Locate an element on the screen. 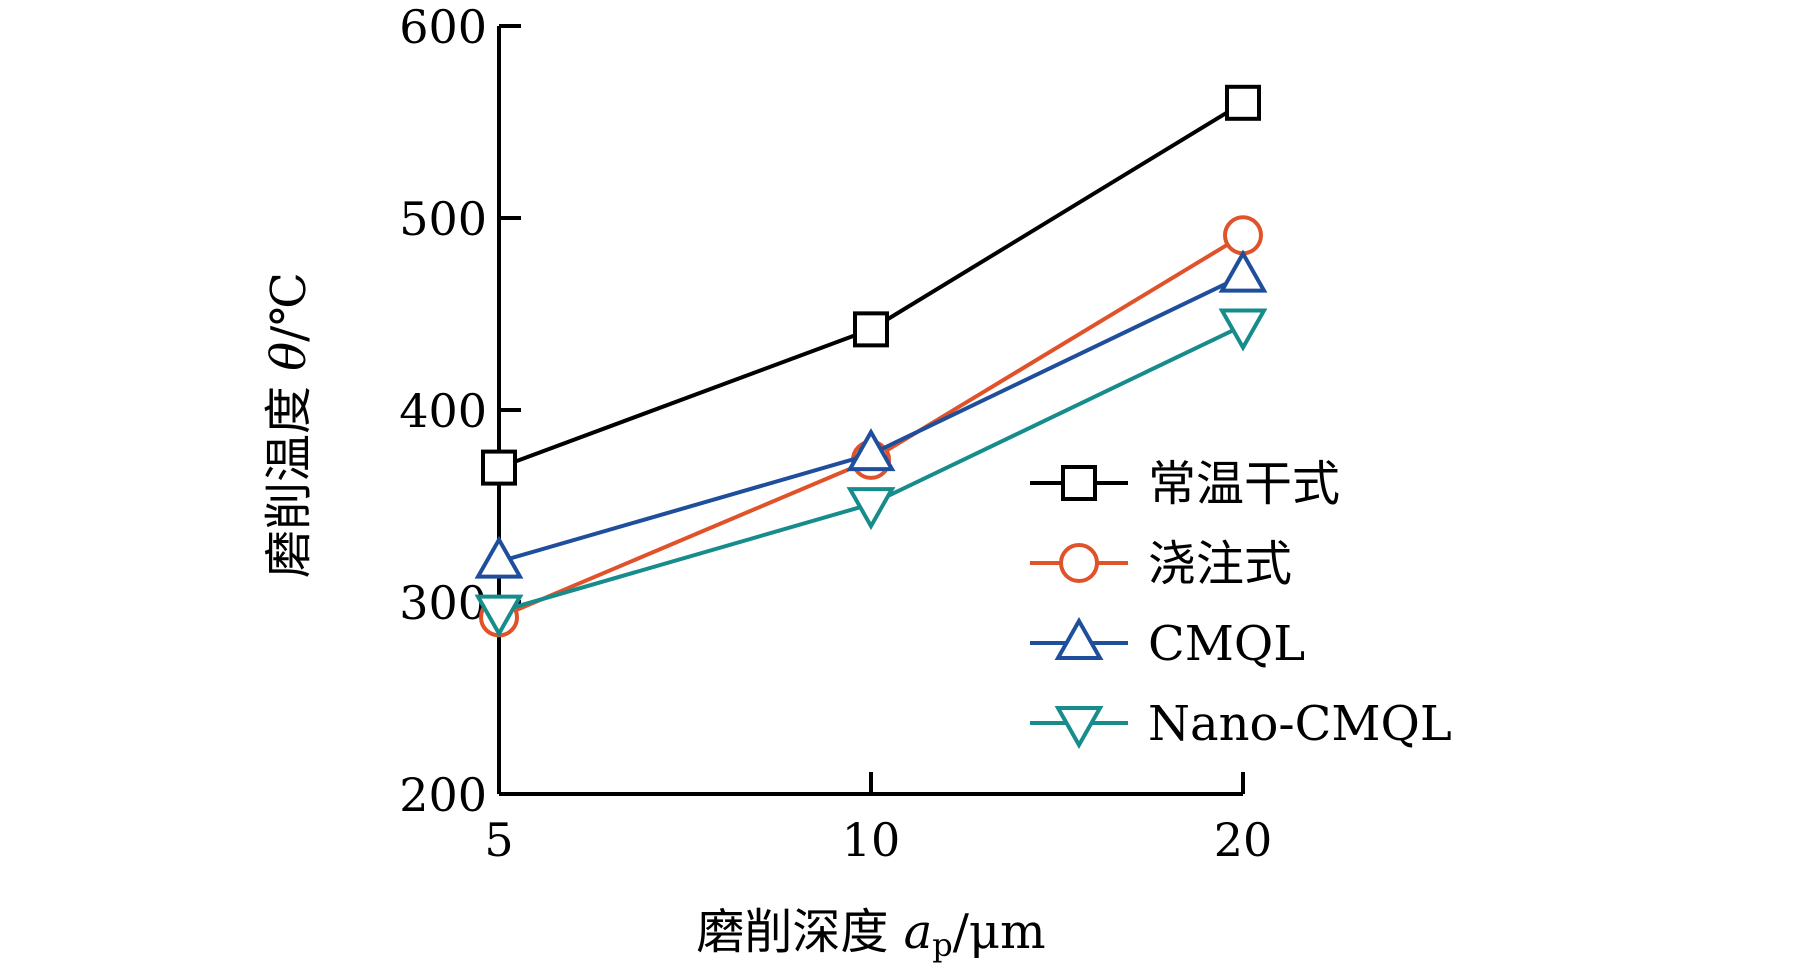  legend-item: 浇注式 is located at coordinates (1161, 564).